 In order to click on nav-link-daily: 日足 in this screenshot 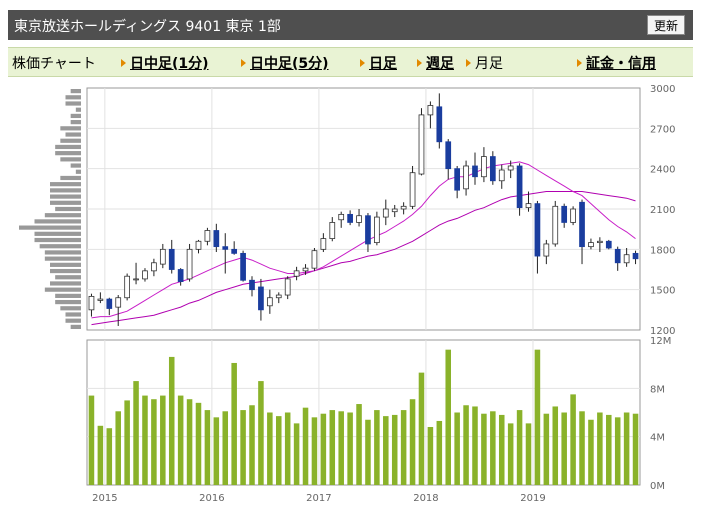, I will do `click(378, 63)`.